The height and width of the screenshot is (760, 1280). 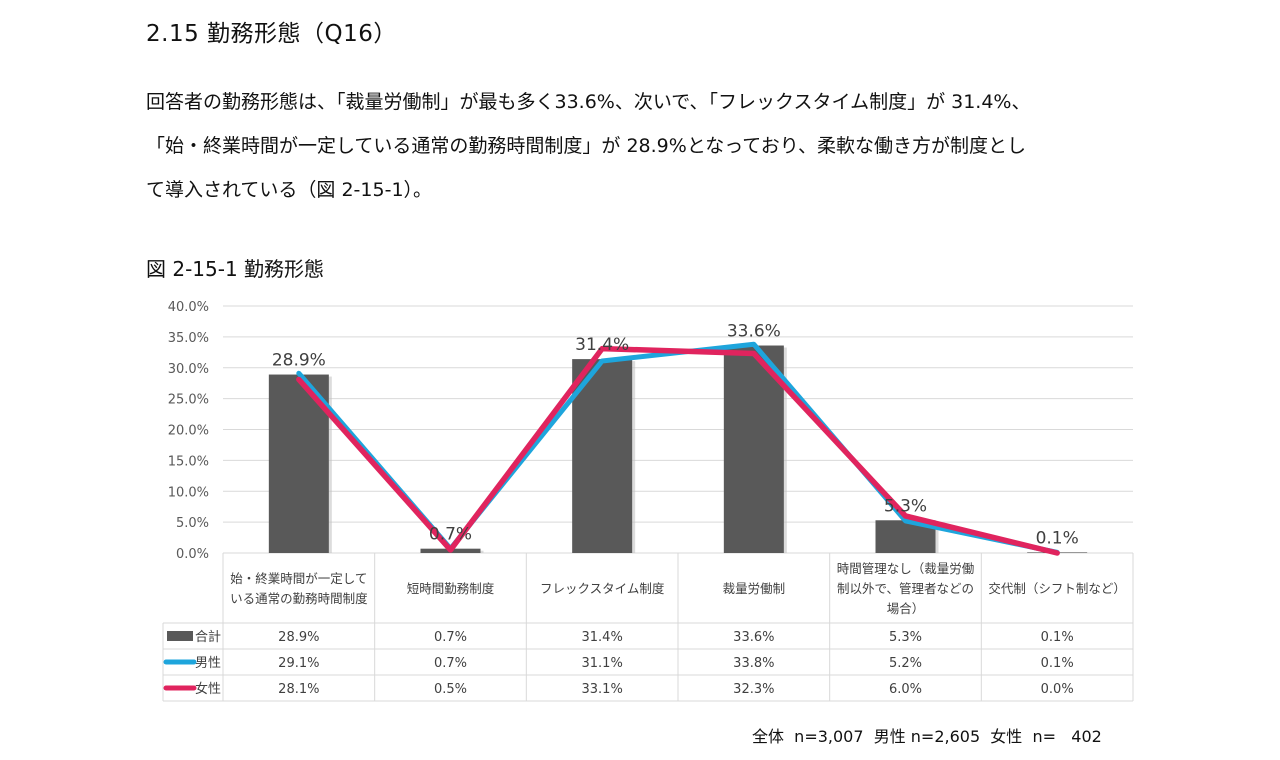 I want to click on y-tick-label: 35.0%, so click(x=188, y=338).